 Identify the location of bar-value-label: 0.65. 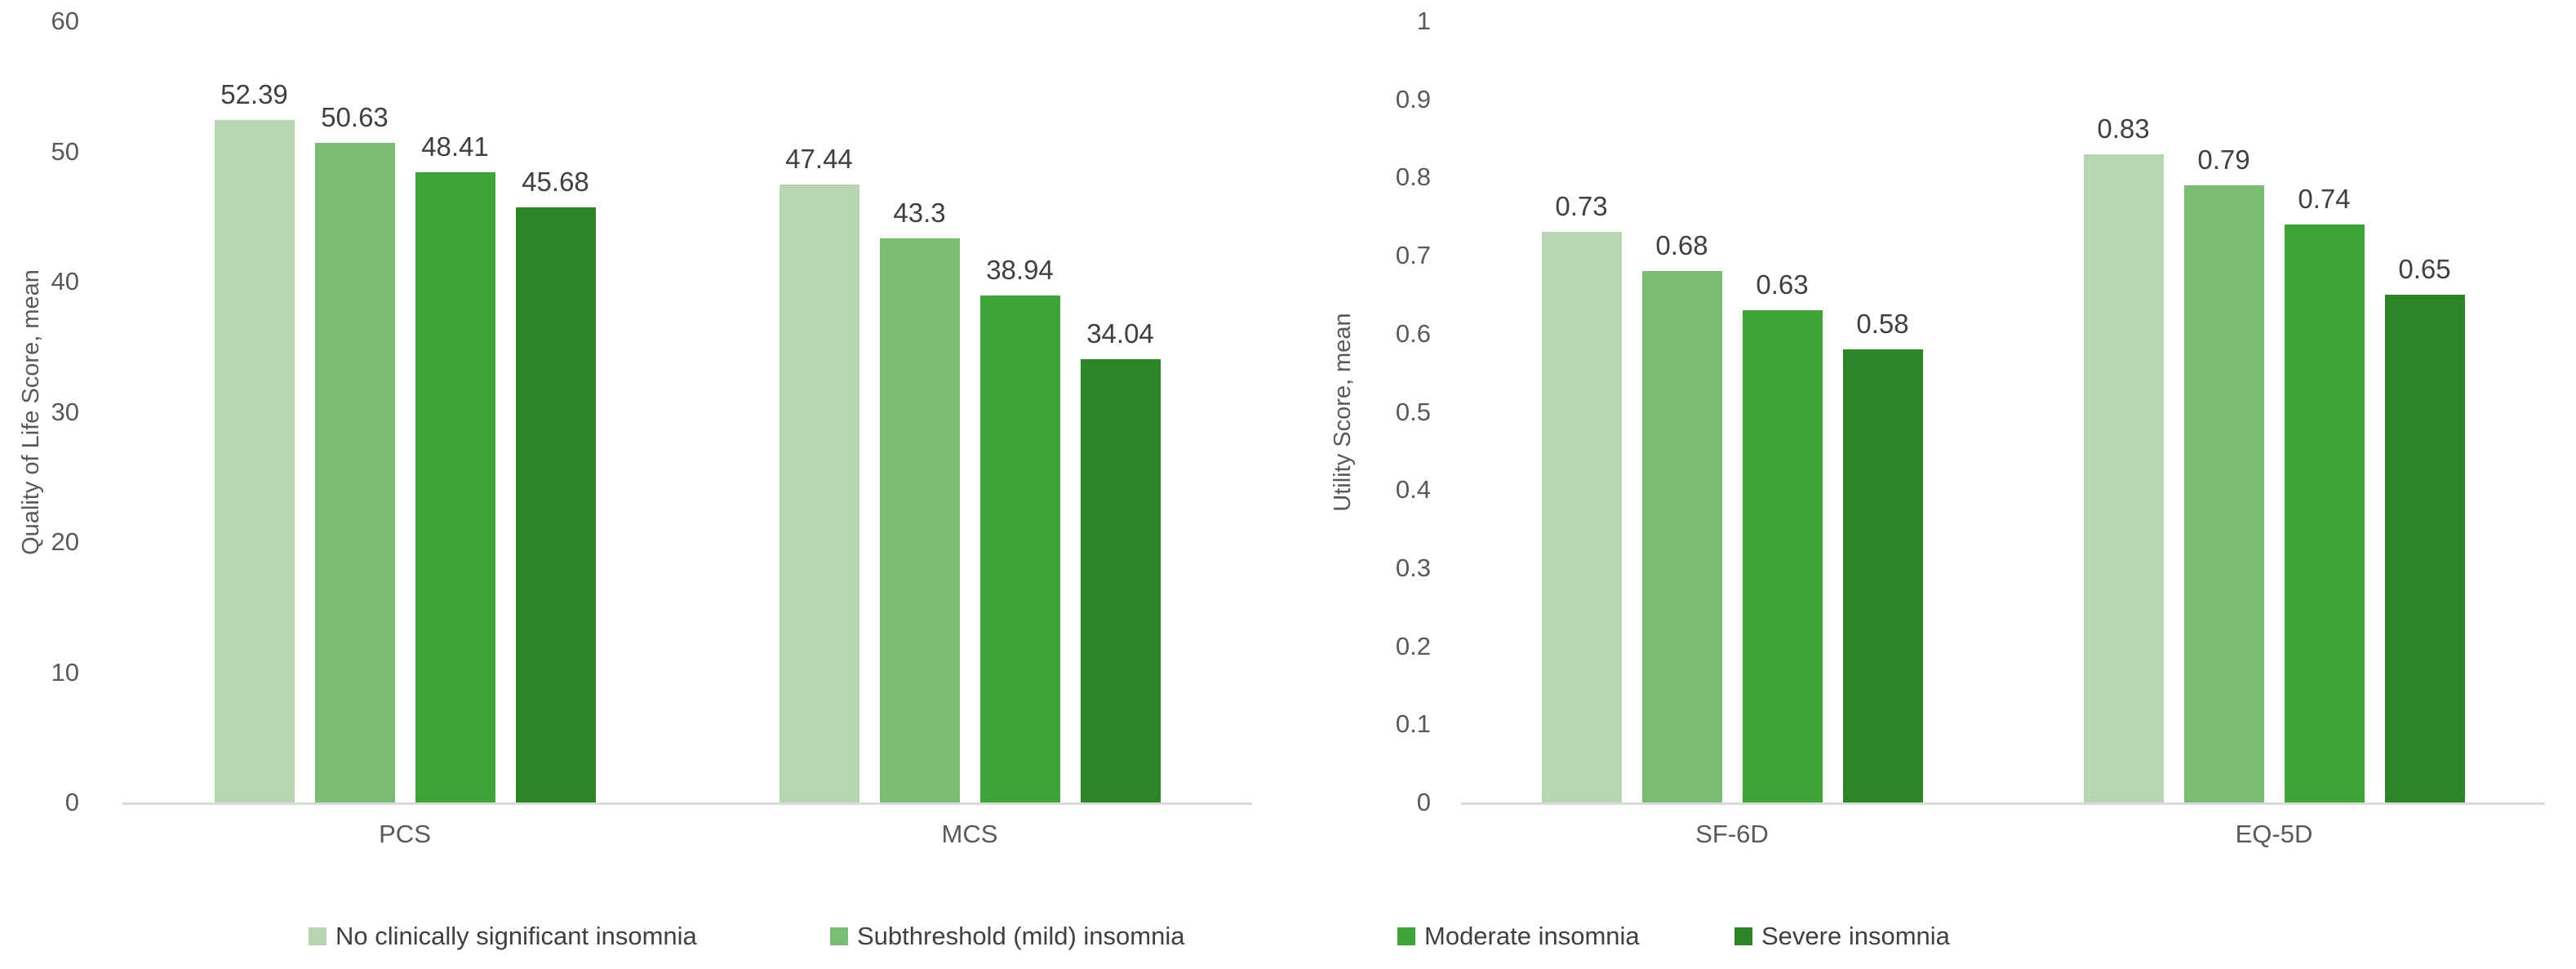
(2424, 268).